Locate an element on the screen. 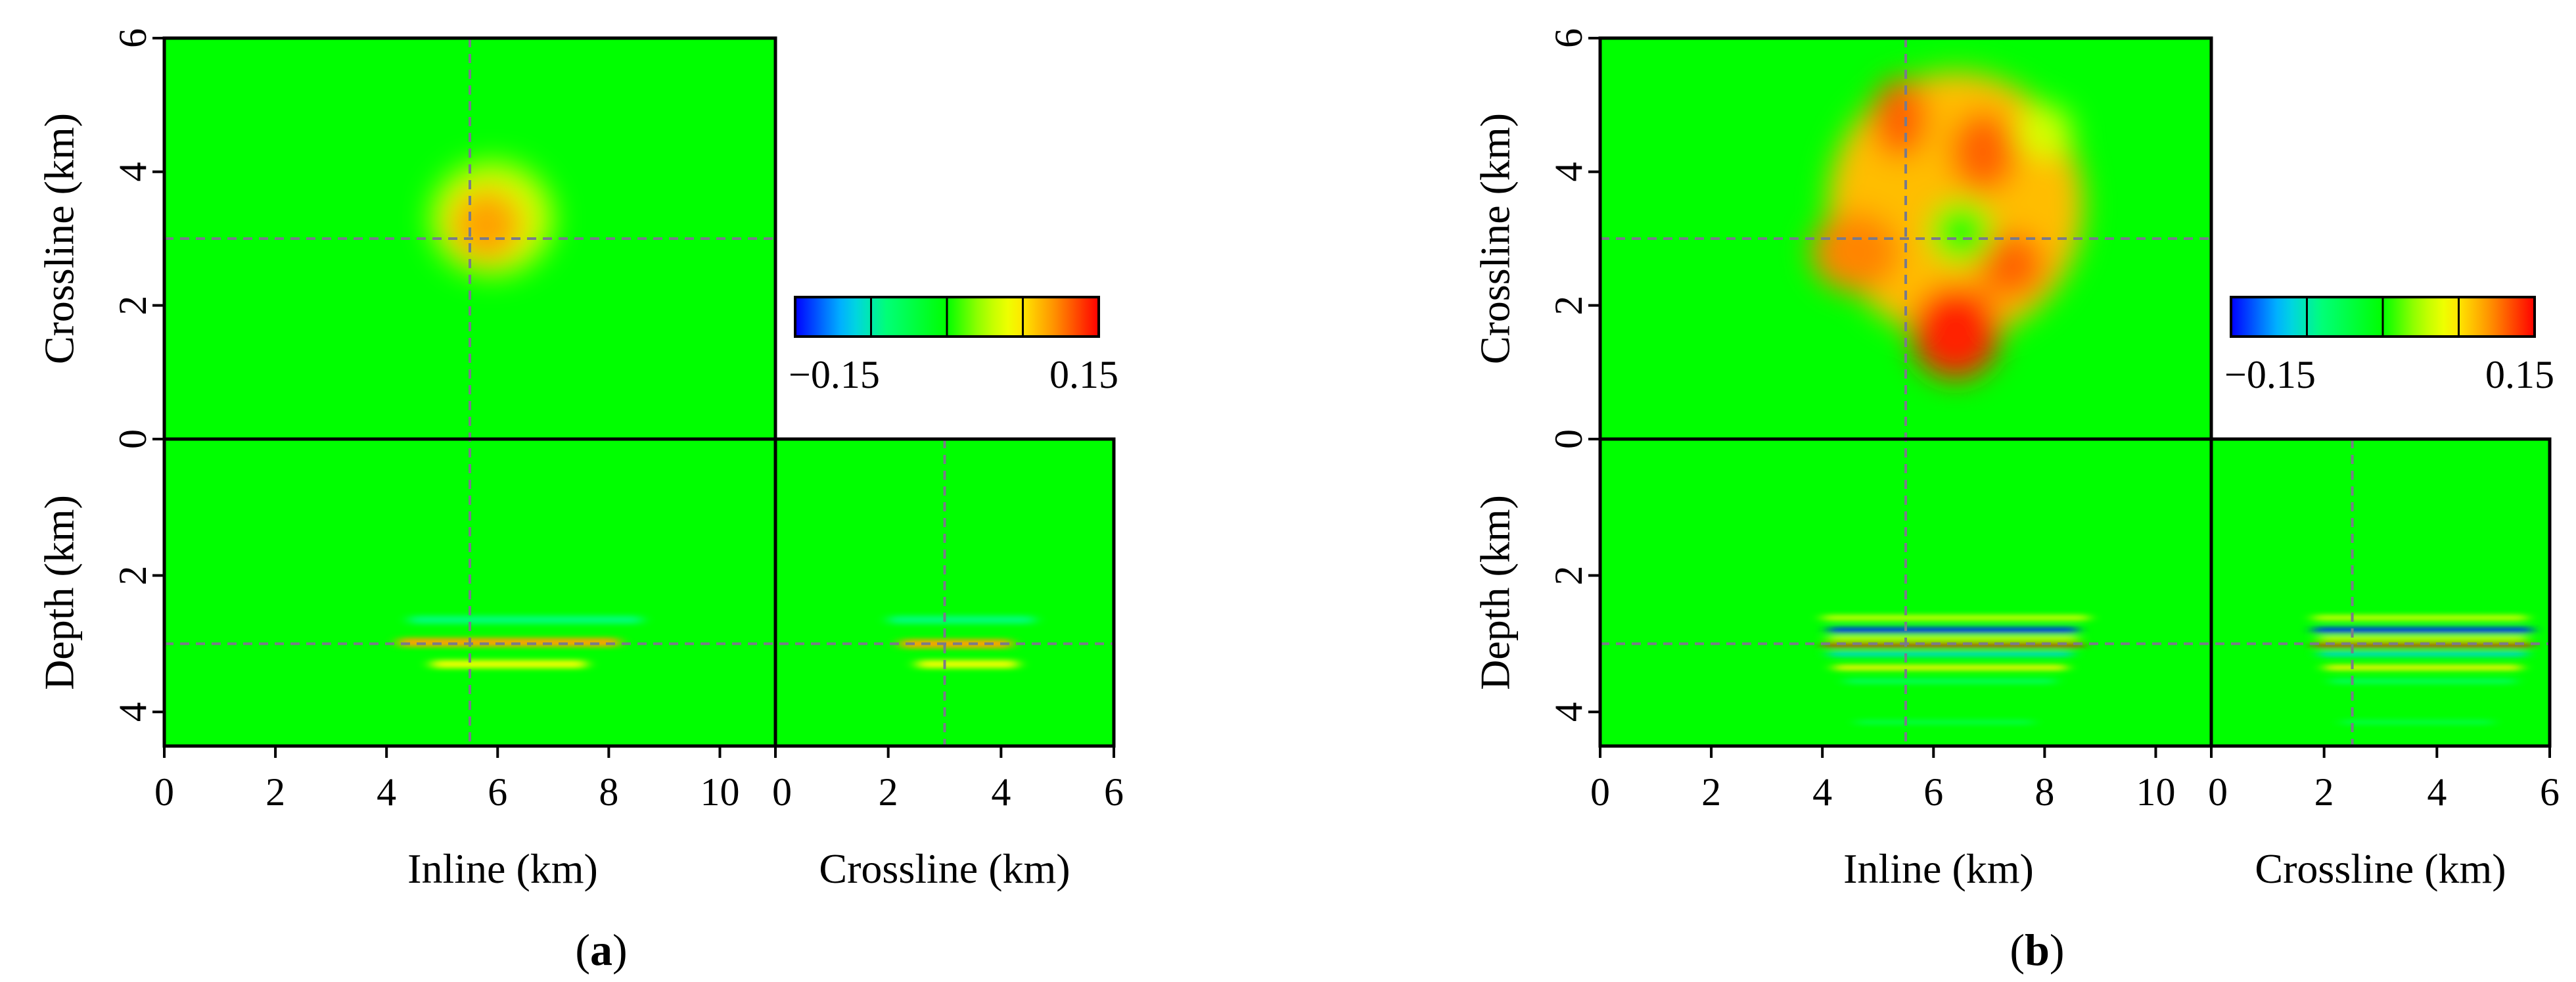  panel-caption: (b) is located at coordinates (2037, 950).